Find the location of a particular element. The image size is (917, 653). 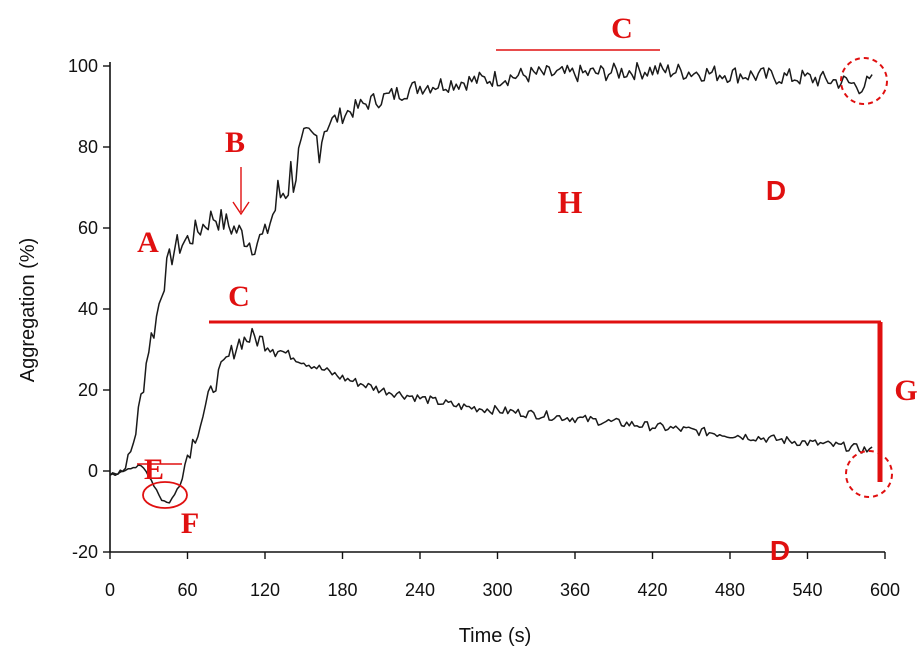

x-tick-label: 540 is located at coordinates (807, 590).